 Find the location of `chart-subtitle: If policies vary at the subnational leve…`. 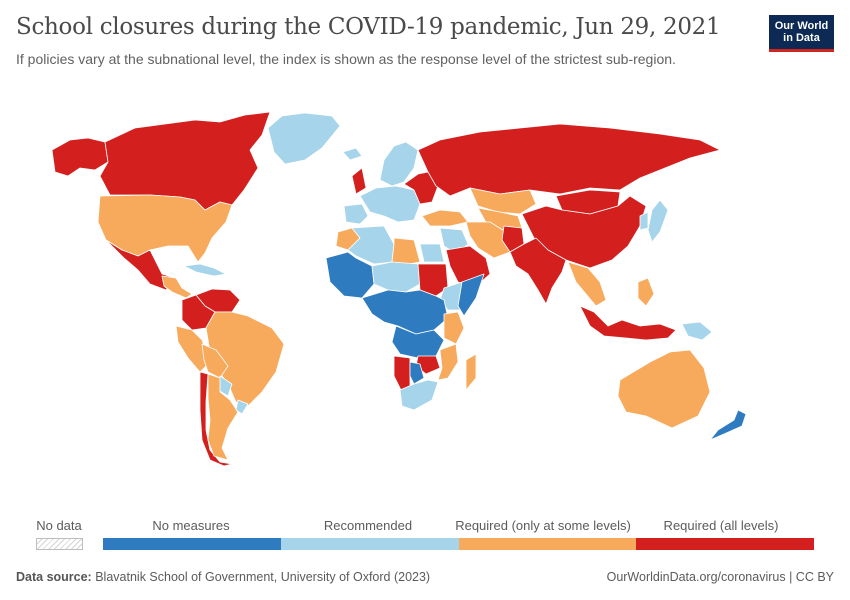

chart-subtitle: If policies vary at the subnational leve… is located at coordinates (346, 59).